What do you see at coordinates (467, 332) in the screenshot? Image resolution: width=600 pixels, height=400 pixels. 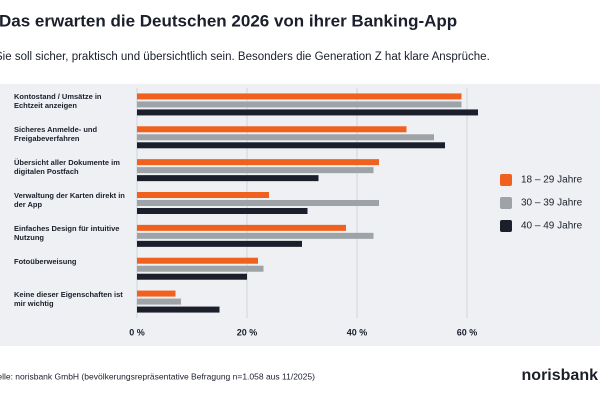 I see `x-tick-label: 60 %` at bounding box center [467, 332].